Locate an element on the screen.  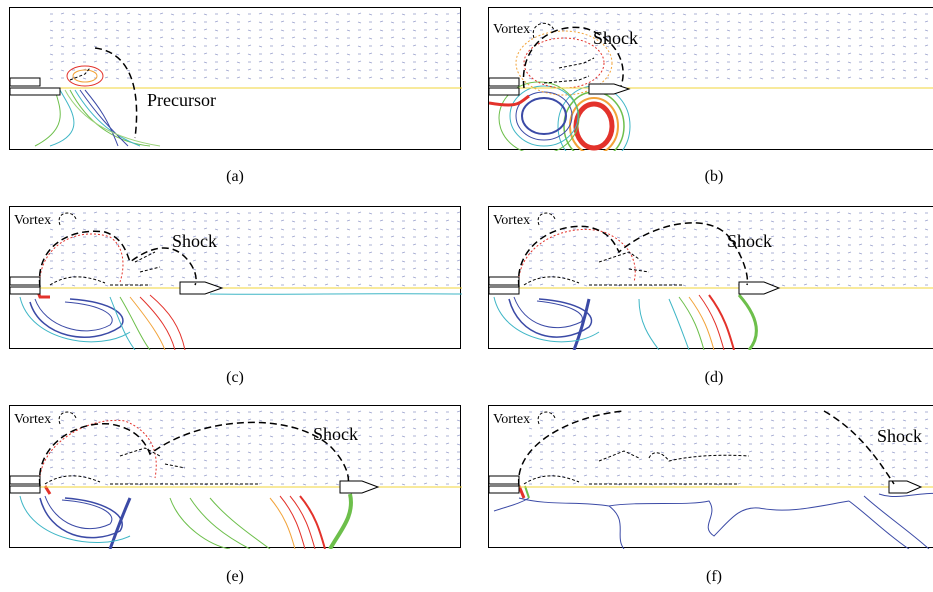
flow-field-a is located at coordinates (236, 79).